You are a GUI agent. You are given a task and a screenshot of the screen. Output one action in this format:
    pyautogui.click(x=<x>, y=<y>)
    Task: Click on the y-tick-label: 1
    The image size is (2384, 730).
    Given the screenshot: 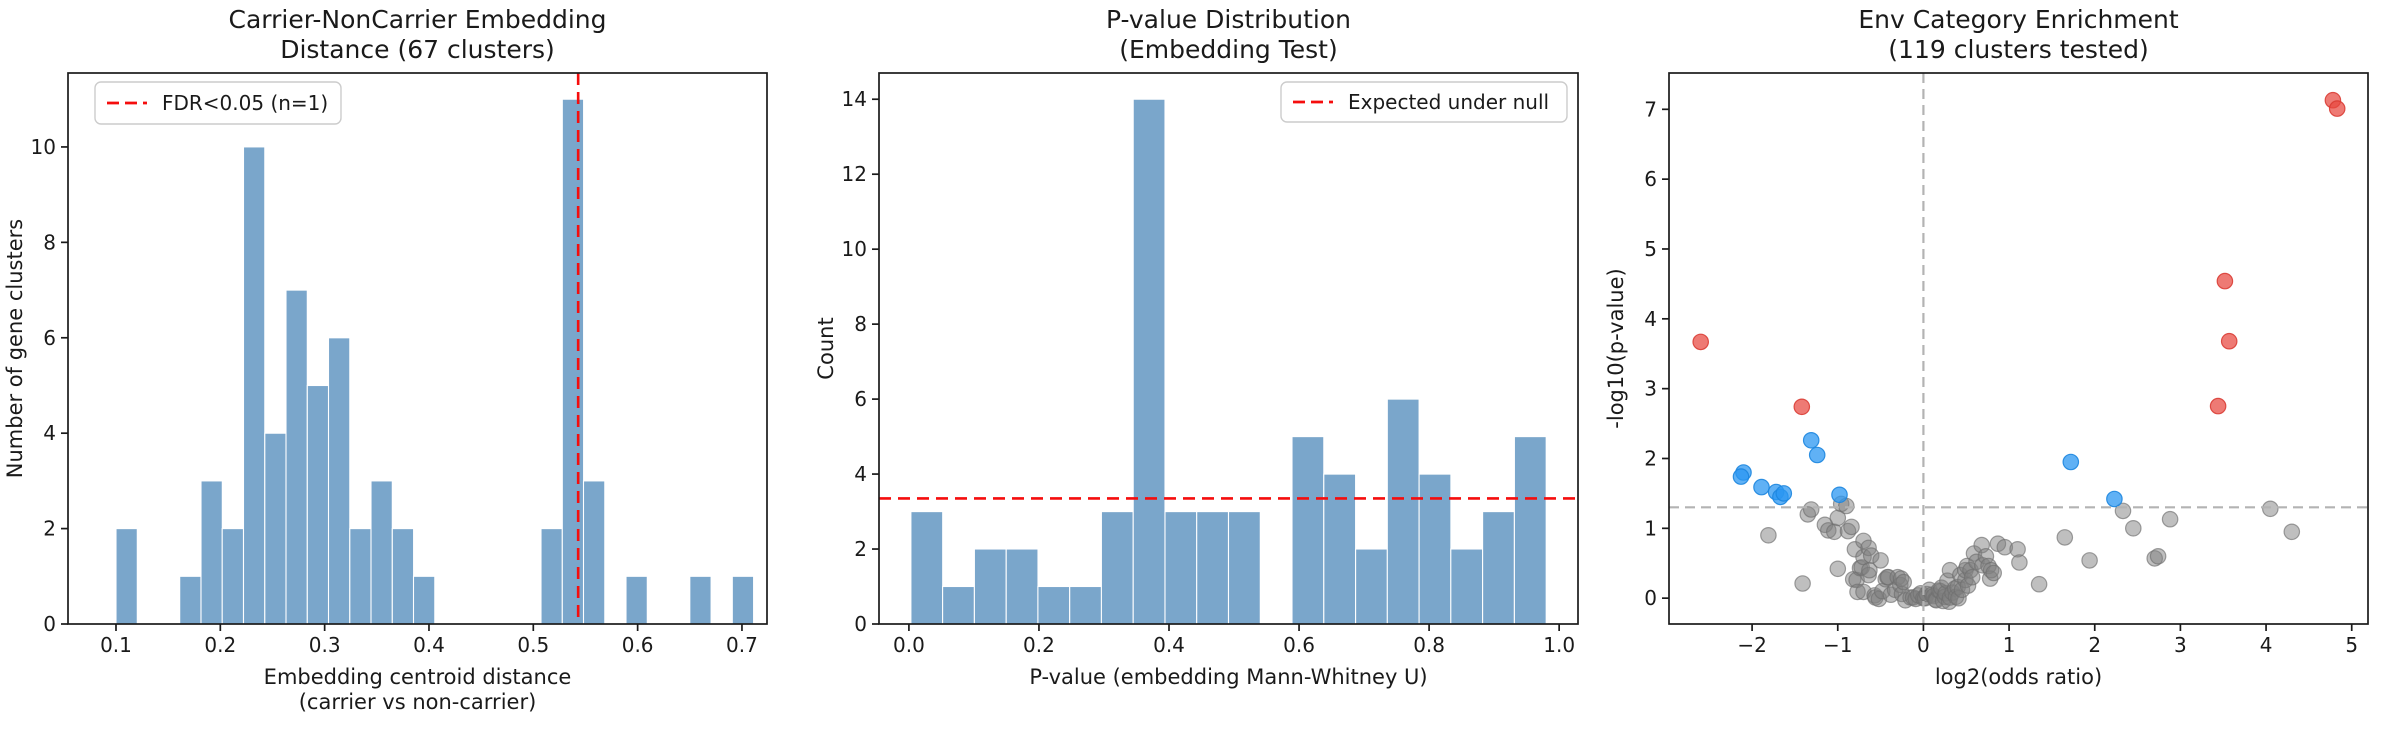 What is the action you would take?
    pyautogui.click(x=1650, y=528)
    